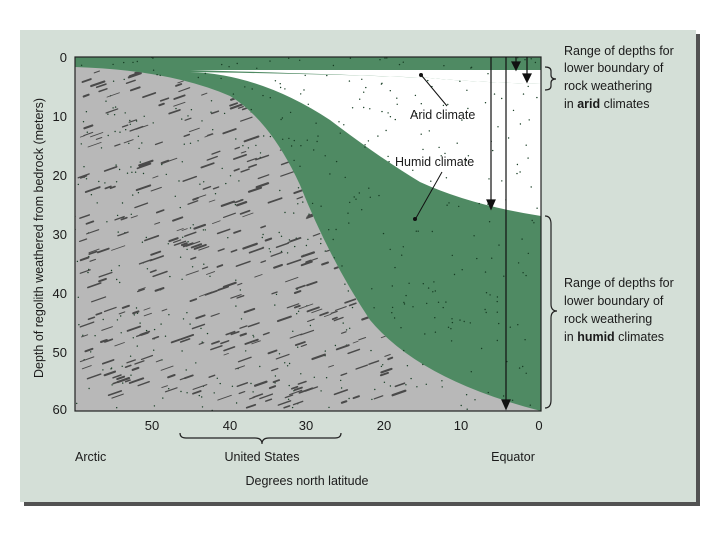  Describe the element at coordinates (434, 91) in the screenshot. I see `arid-pointer` at that location.